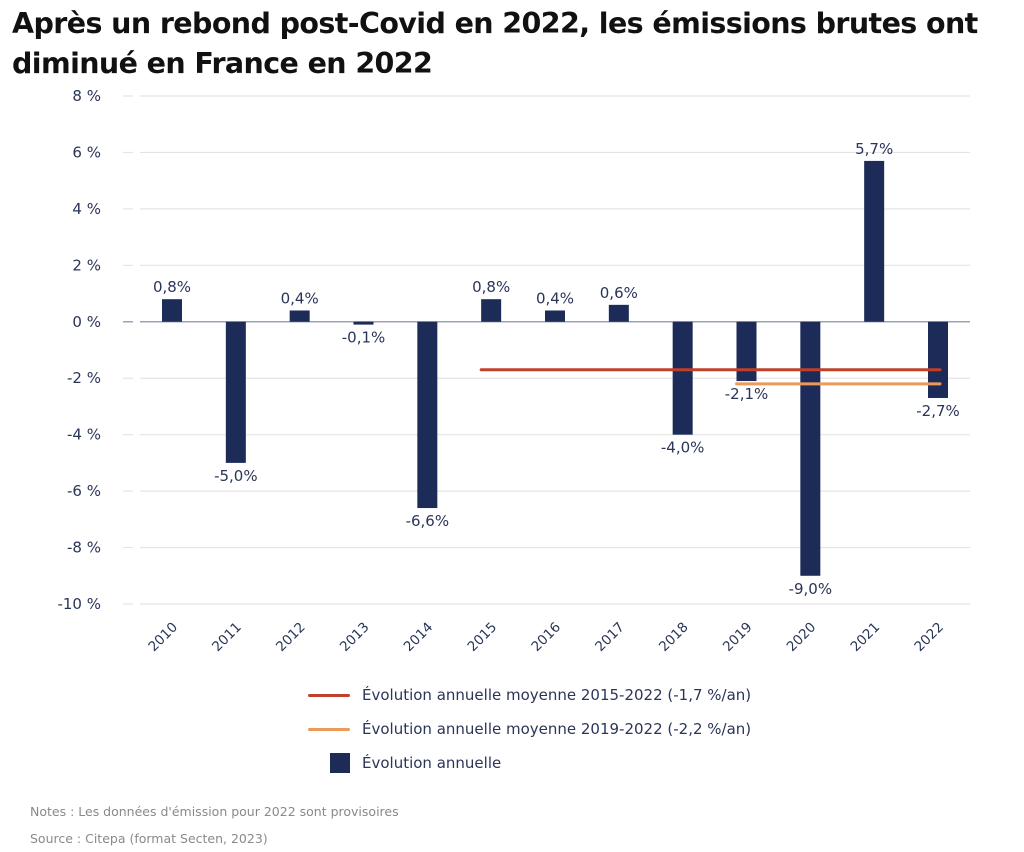 Image resolution: width=1024 pixels, height=852 pixels. I want to click on data-label: 5,7%, so click(874, 149).